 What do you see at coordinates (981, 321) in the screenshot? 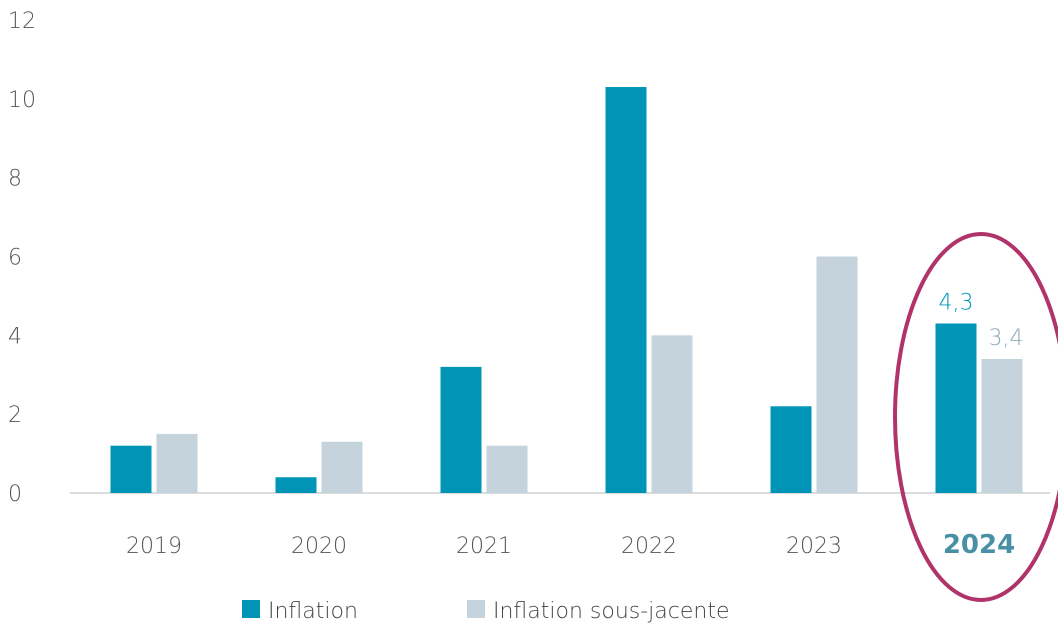
I see `data-labels: 4,3 3,4` at bounding box center [981, 321].